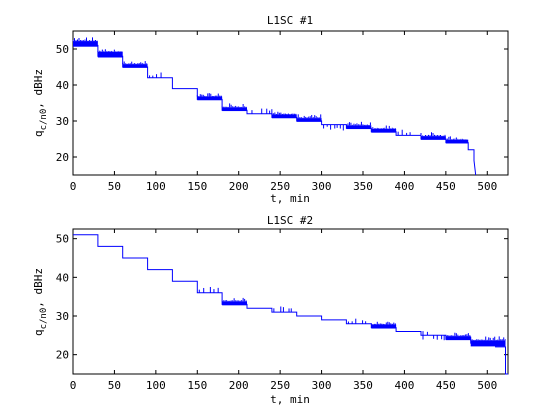  Describe the element at coordinates (290, 399) in the screenshot. I see `chart-2-x-axis-label: t, min` at that location.